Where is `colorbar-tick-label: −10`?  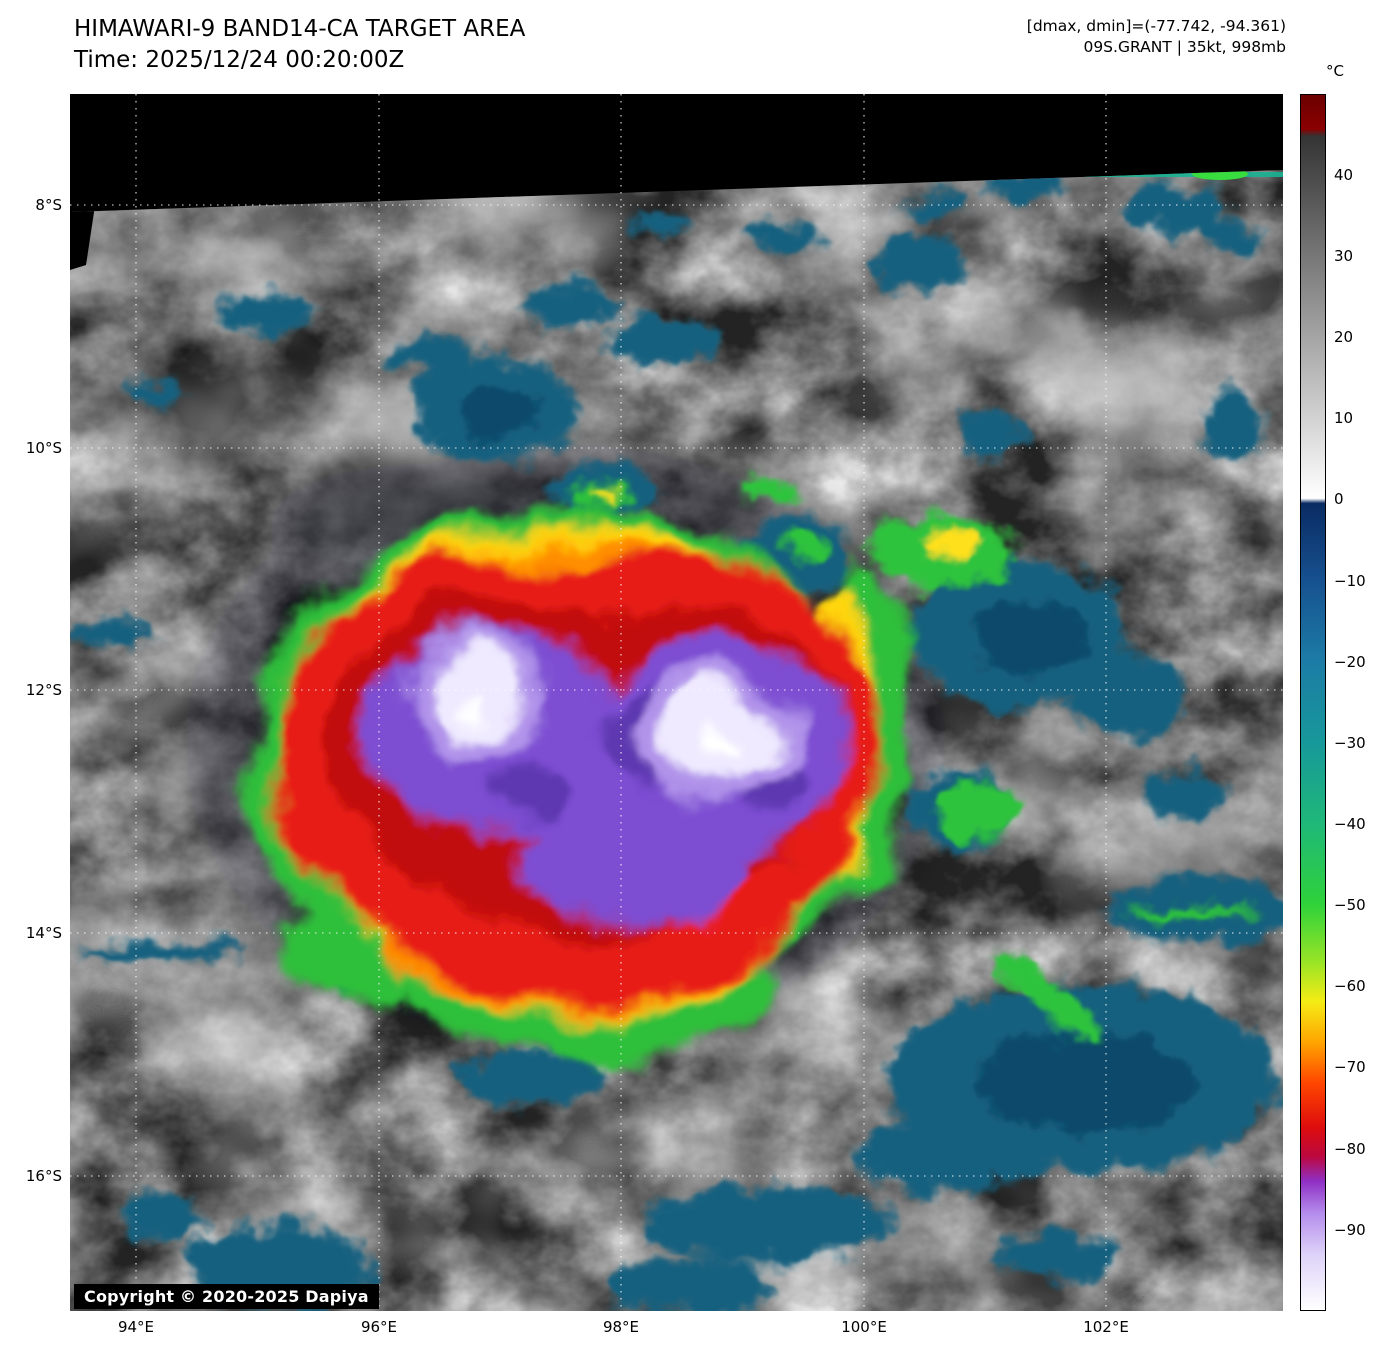 colorbar-tick-label: −10 is located at coordinates (1350, 581).